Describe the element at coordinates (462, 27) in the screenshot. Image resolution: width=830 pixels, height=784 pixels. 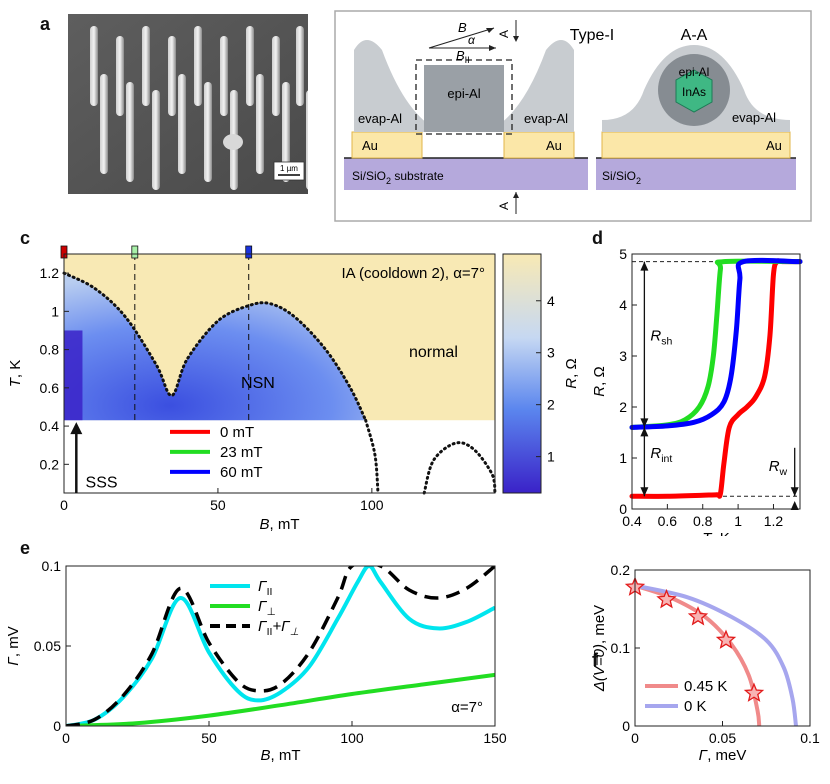
I see `b-label: B` at that location.